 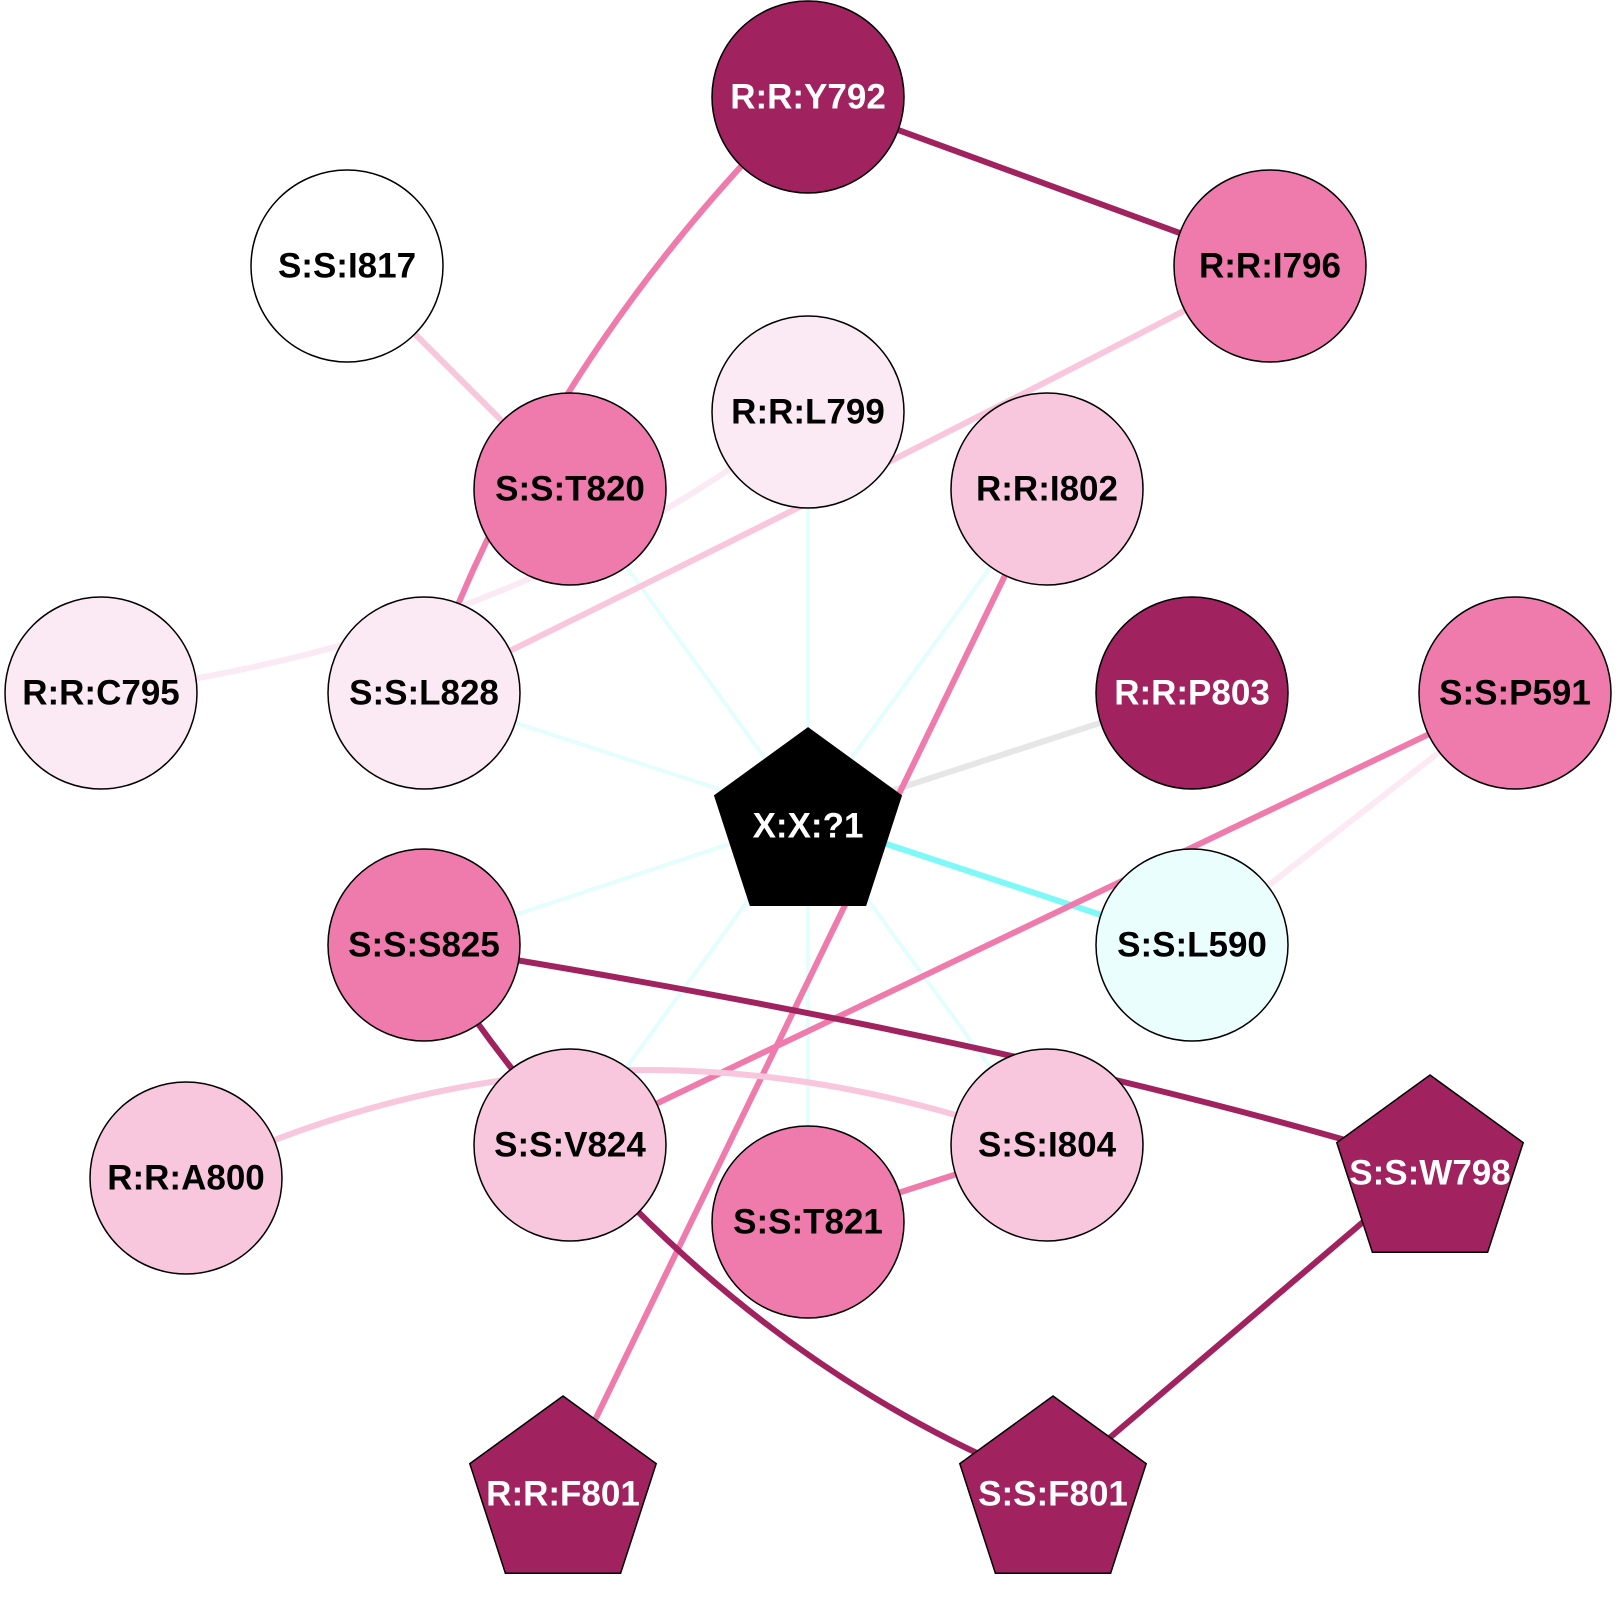 I want to click on node-rf801: R:R:F801, so click(x=563, y=1485).